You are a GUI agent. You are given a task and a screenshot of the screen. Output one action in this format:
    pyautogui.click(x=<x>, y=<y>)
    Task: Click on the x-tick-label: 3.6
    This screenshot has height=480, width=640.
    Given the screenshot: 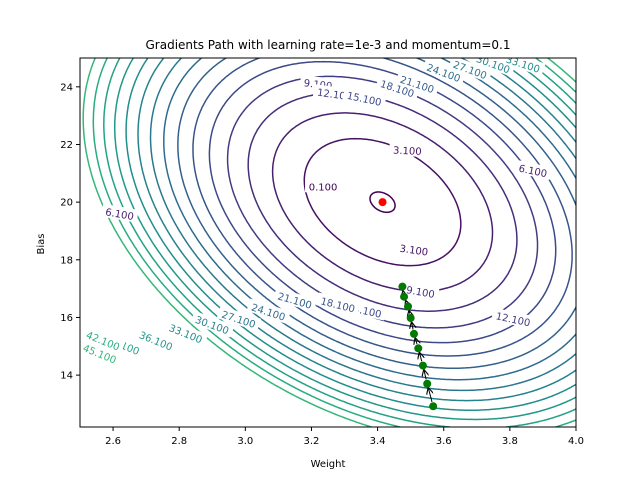 What is the action you would take?
    pyautogui.click(x=444, y=441)
    